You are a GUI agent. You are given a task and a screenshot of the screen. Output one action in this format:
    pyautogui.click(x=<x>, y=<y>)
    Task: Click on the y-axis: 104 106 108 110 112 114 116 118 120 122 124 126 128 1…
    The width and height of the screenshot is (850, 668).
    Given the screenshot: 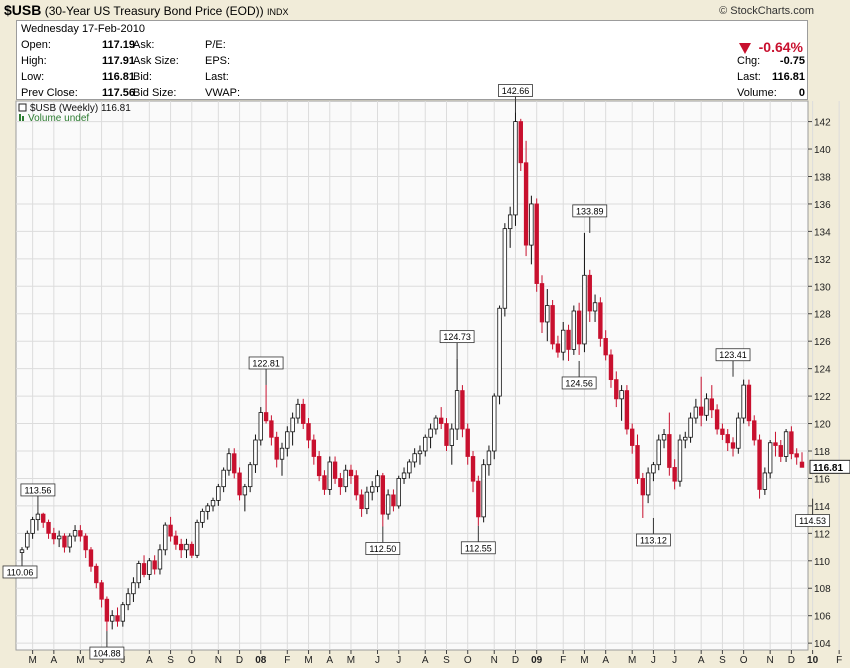 What is the action you would take?
    pyautogui.click(x=819, y=384)
    